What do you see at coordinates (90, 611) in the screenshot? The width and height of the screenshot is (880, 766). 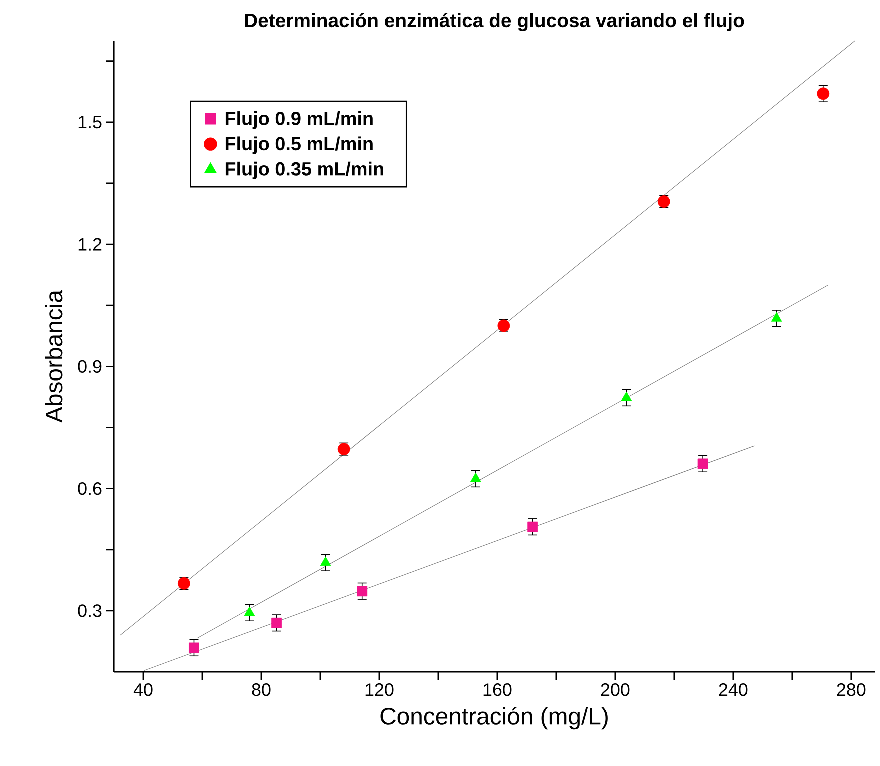 I see `y-tick-label: 0.3` at bounding box center [90, 611].